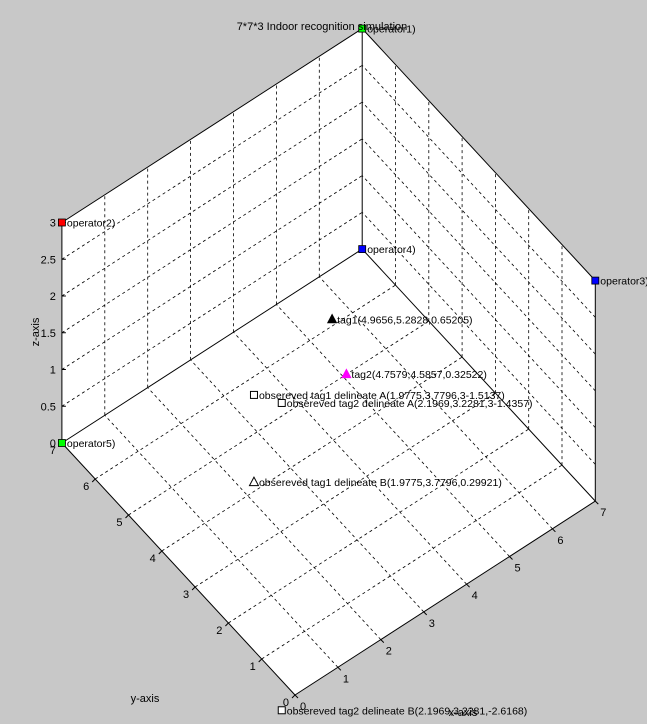 Image resolution: width=647 pixels, height=724 pixels. What do you see at coordinates (389, 652) in the screenshot?
I see `x-tick-label: 2` at bounding box center [389, 652].